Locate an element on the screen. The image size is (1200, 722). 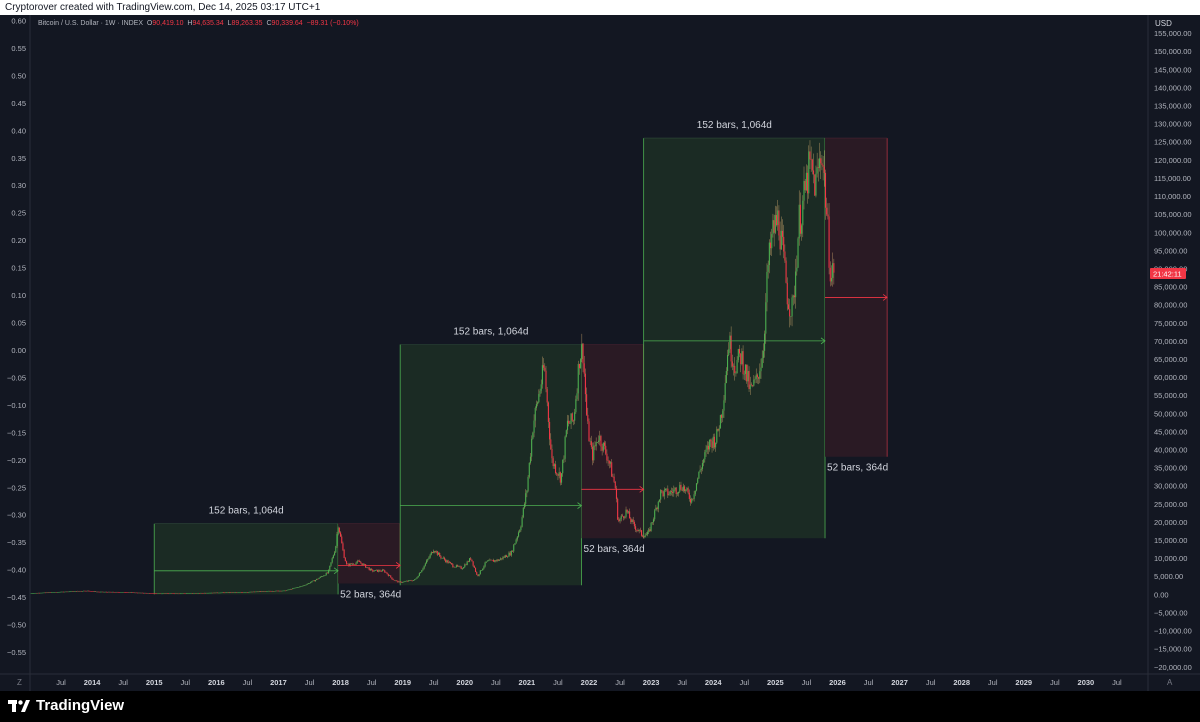
accumulation-zone is located at coordinates (246, 559).